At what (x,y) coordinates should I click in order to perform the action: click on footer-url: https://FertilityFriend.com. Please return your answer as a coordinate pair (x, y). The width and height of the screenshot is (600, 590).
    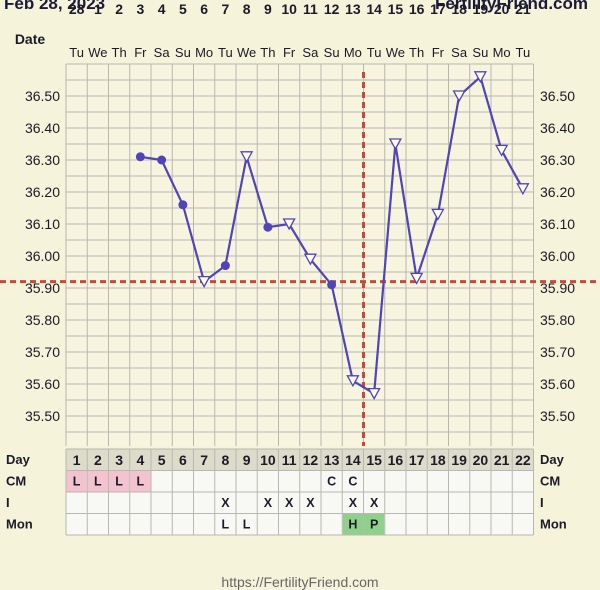
    Looking at the image, I should click on (300, 582).